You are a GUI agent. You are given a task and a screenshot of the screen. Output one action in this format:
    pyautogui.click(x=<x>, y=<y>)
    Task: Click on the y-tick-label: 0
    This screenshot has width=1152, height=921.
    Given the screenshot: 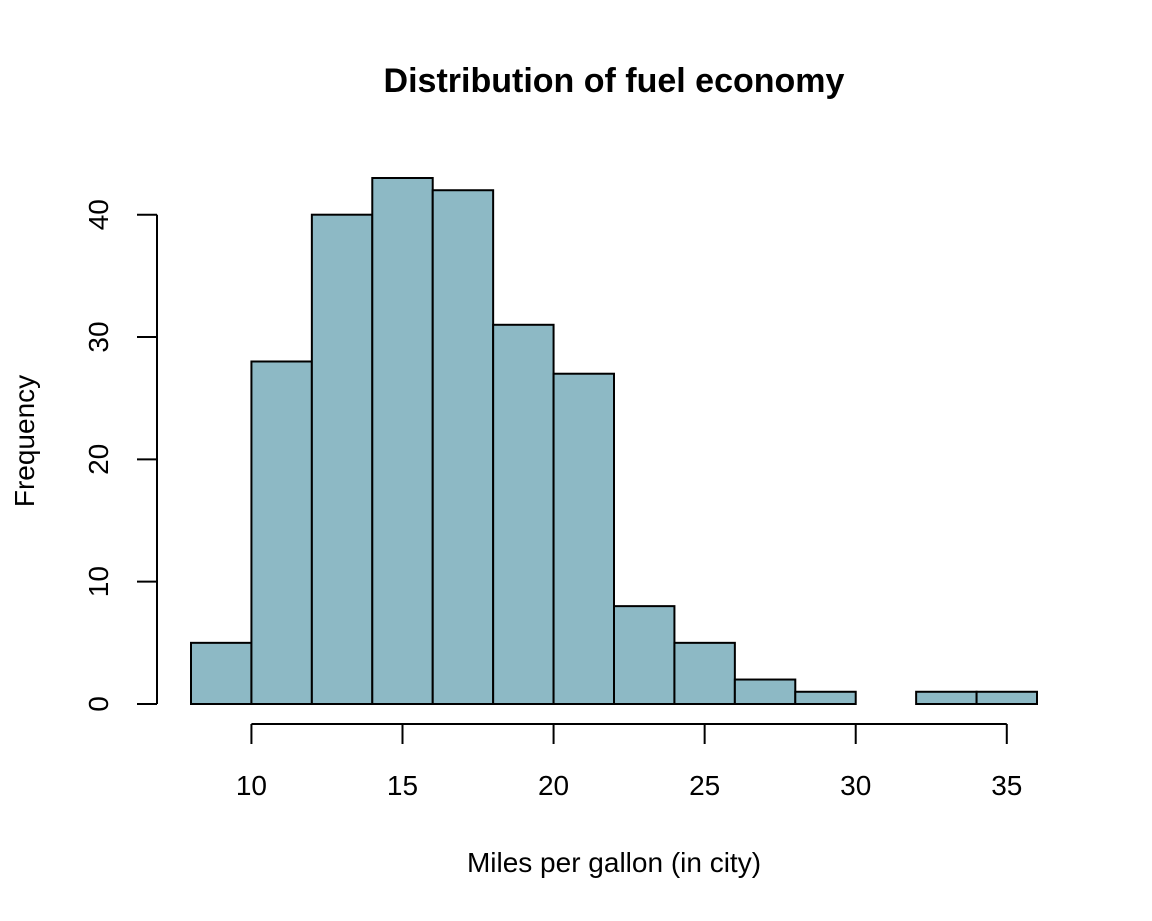 What is the action you would take?
    pyautogui.click(x=98, y=704)
    